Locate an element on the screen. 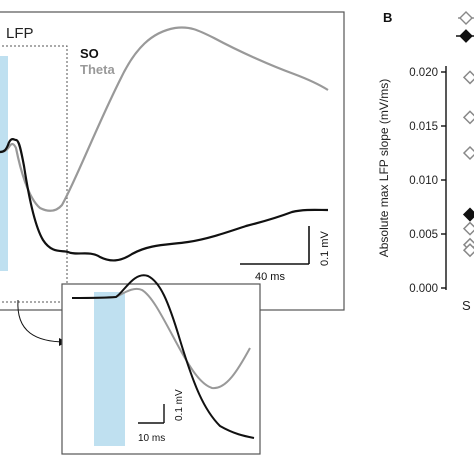 This screenshot has width=474, height=474. legend-filled-diamond is located at coordinates (466, 36).